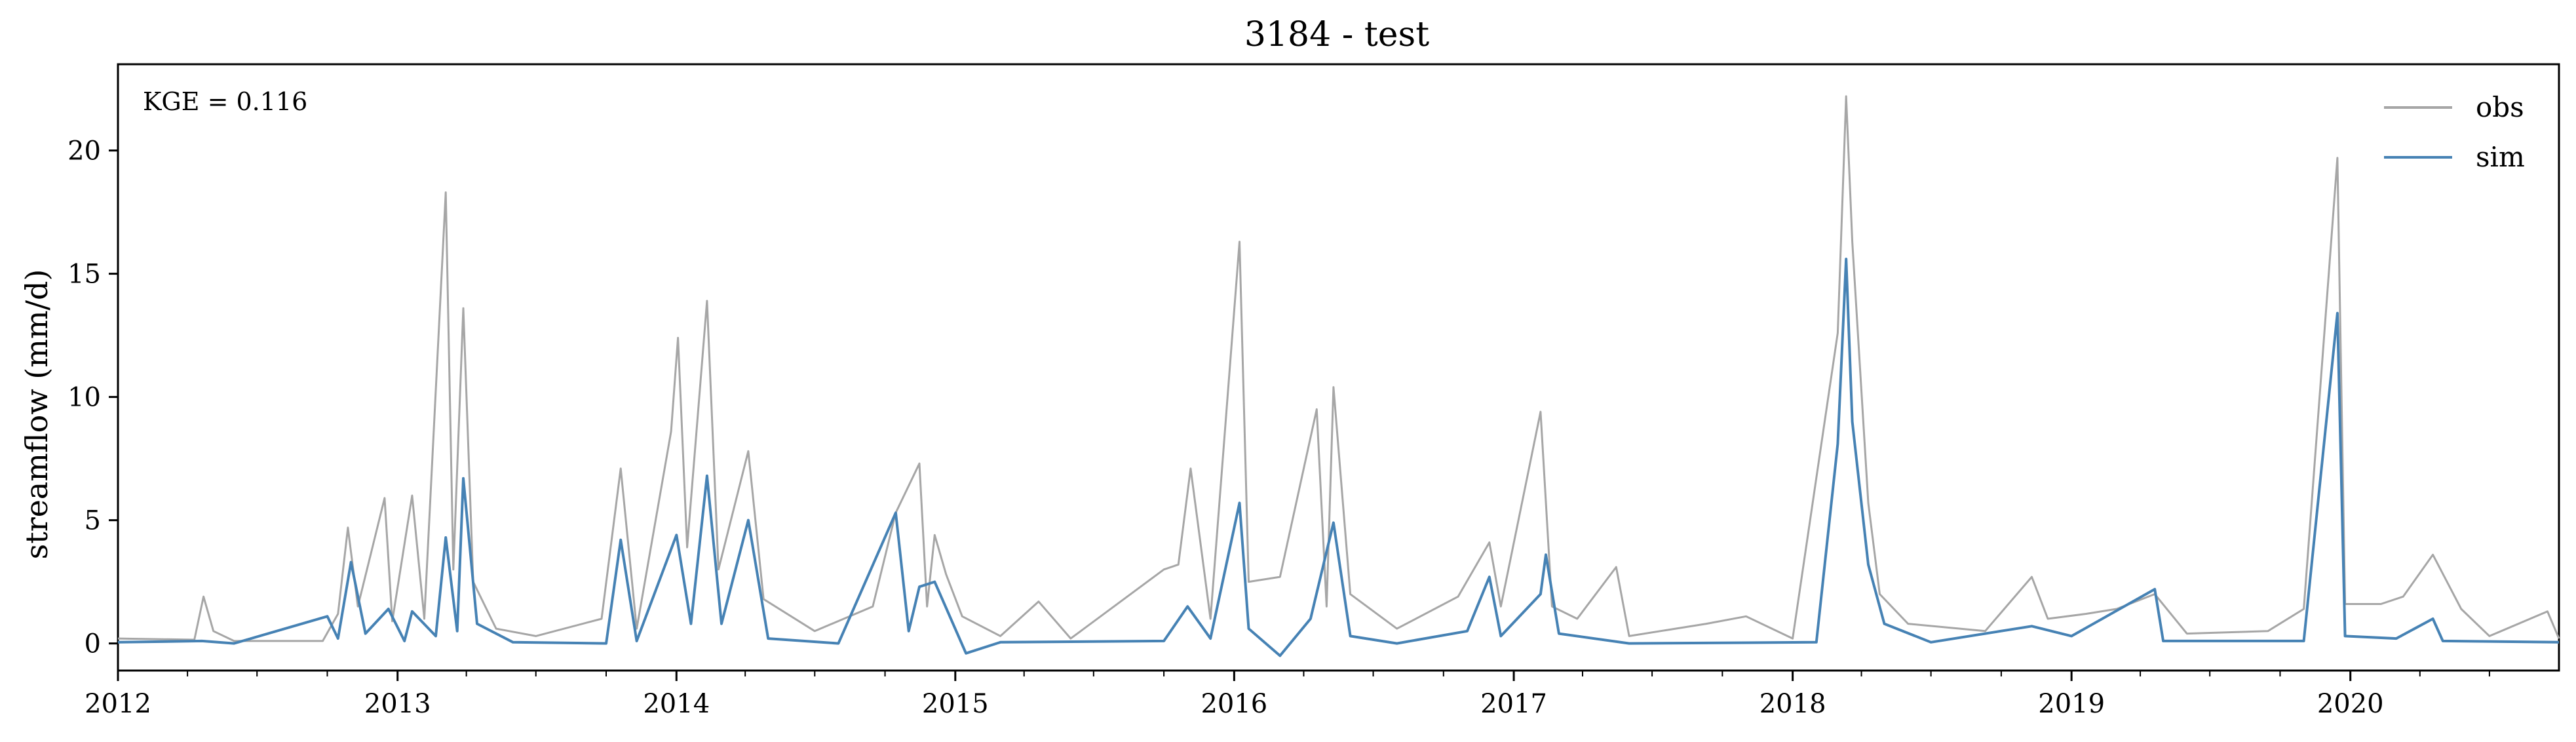  I want to click on y-axis-label: streamflow (mm/d), so click(36, 414).